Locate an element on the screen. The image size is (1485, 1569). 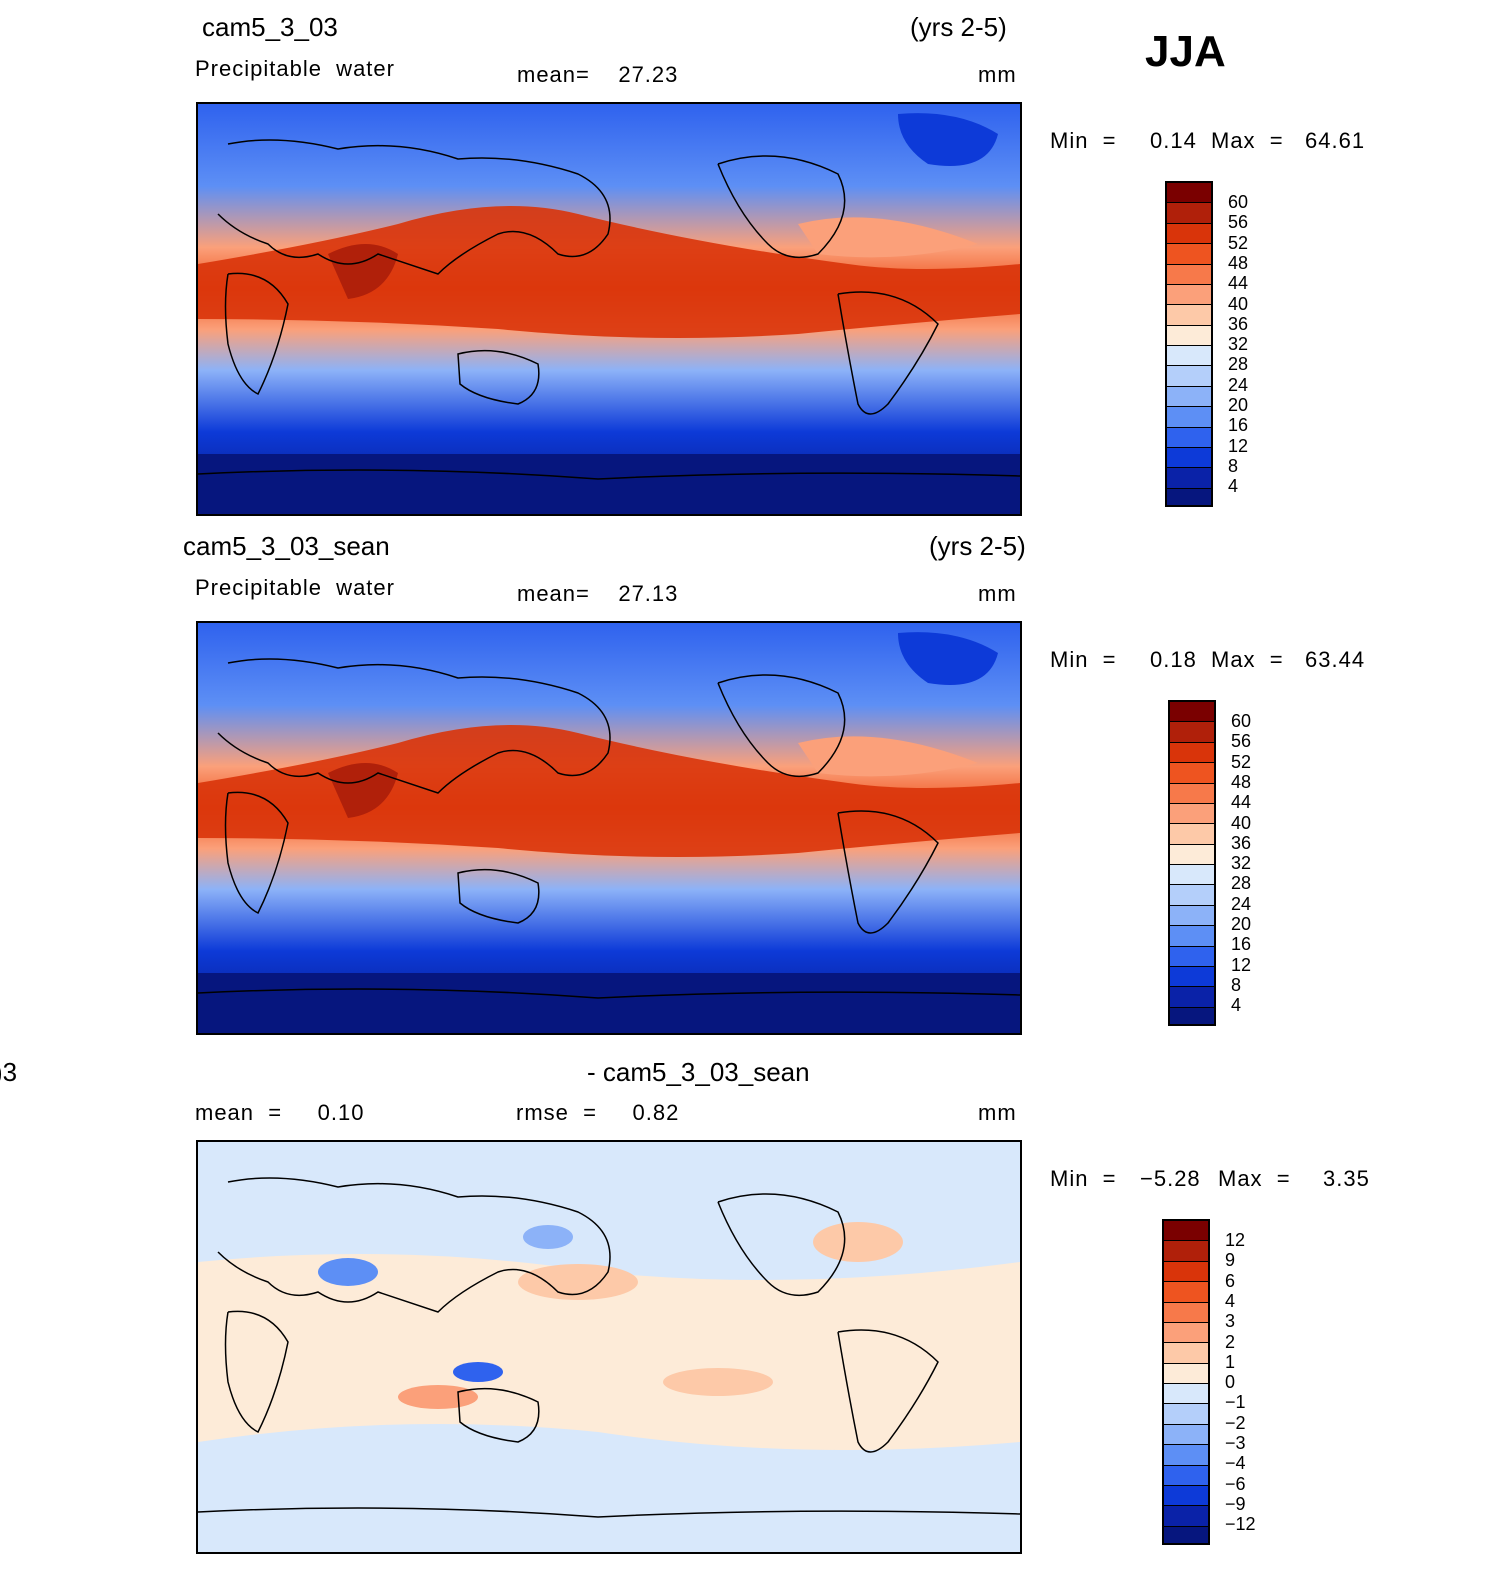
colorbar-tick-label: −3 is located at coordinates (1235, 1443).